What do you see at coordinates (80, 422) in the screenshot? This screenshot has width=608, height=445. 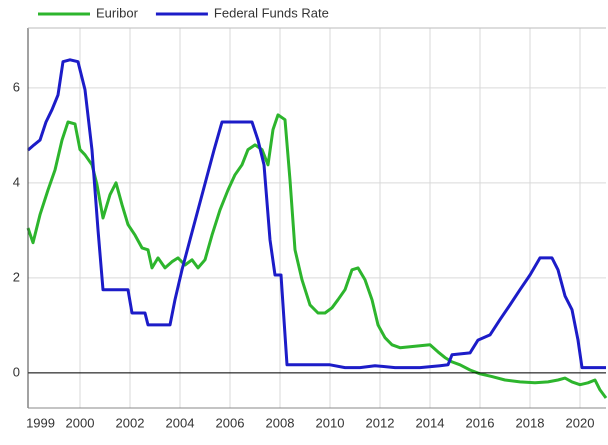 I see `x-tick-label: 2000` at bounding box center [80, 422].